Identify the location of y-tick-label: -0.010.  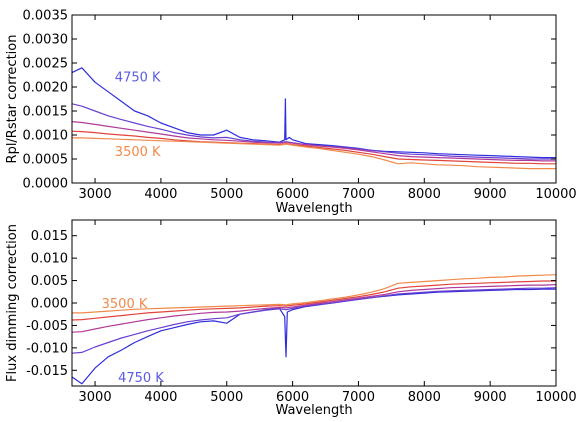
(47, 348).